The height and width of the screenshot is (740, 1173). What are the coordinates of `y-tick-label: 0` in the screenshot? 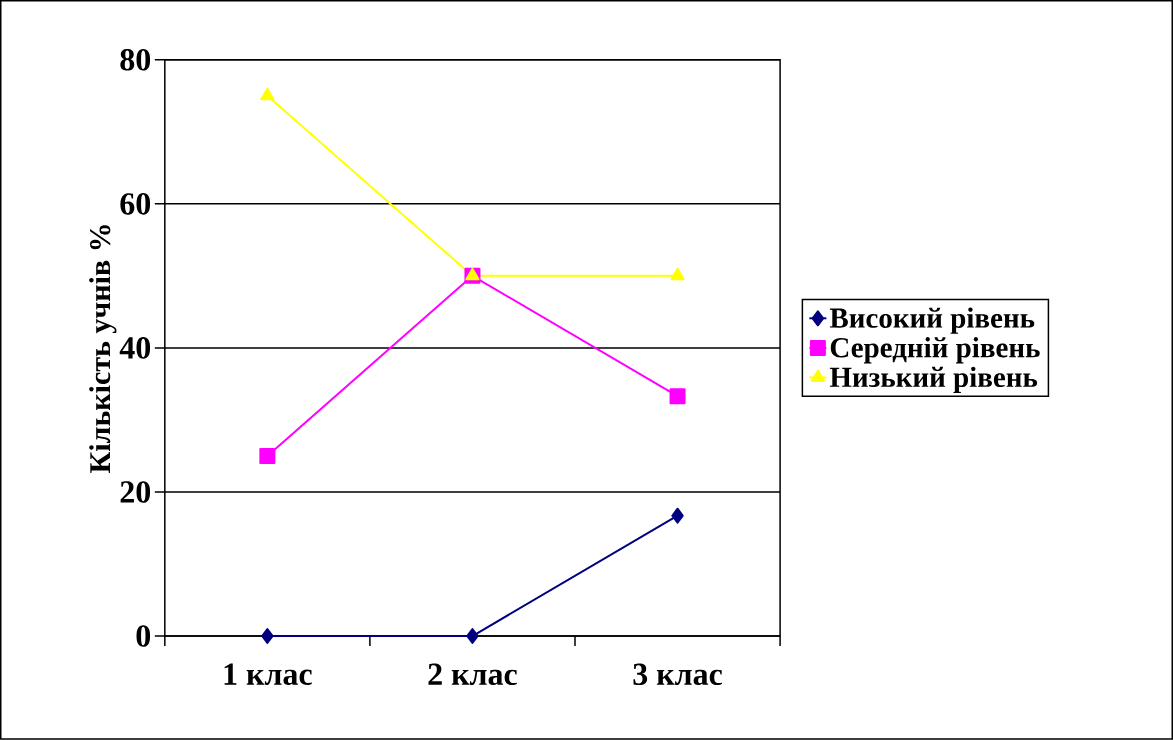 It's located at (143, 636).